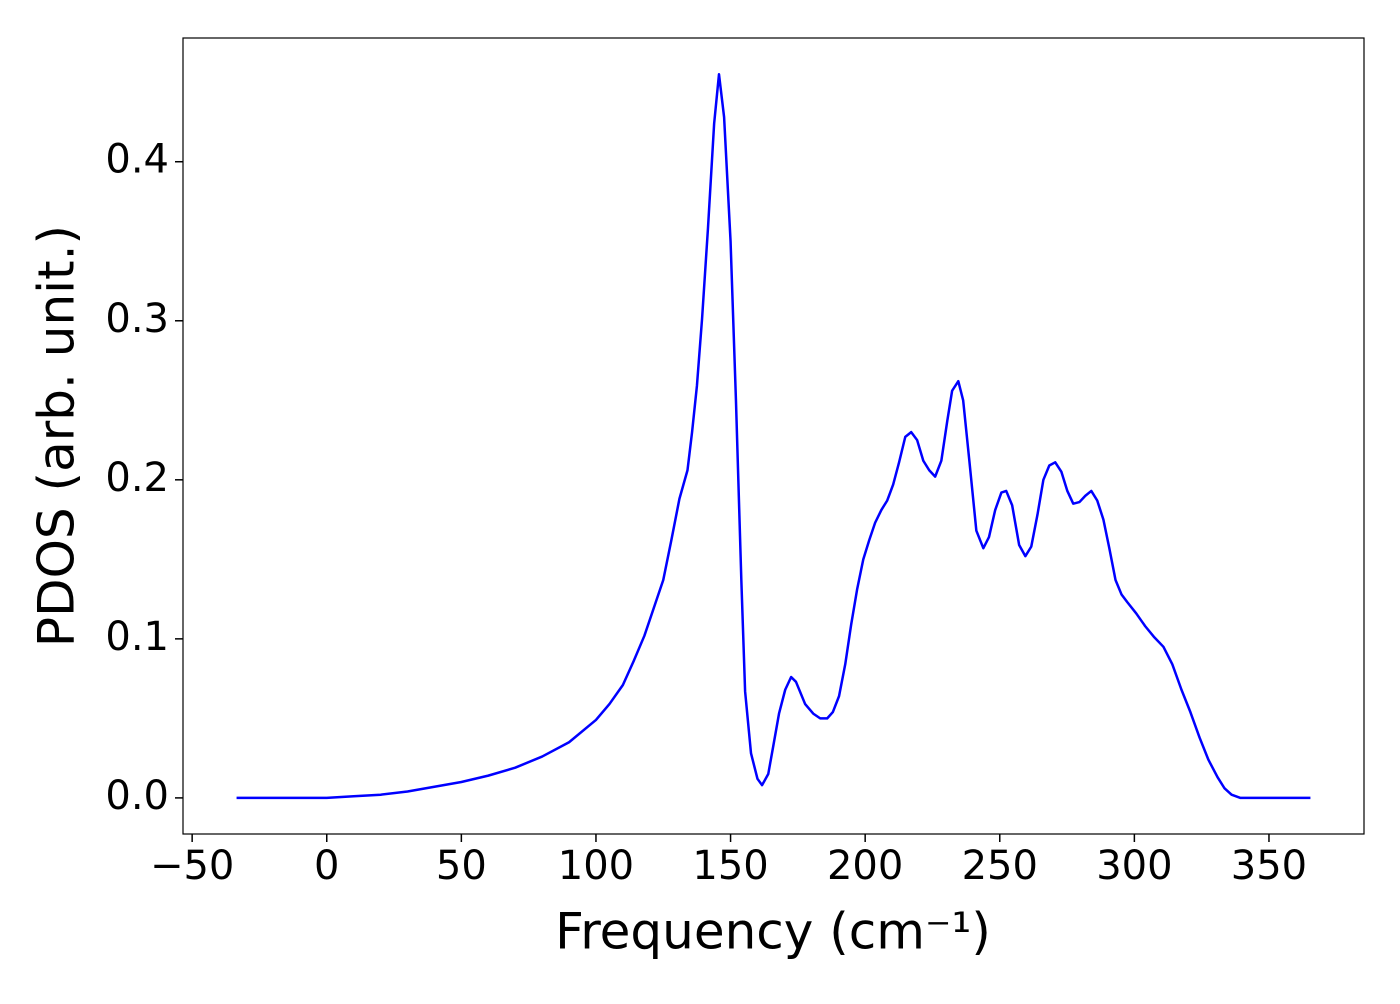 Image resolution: width=1400 pixels, height=1004 pixels. I want to click on y-tick-label: 0.0, so click(137, 796).